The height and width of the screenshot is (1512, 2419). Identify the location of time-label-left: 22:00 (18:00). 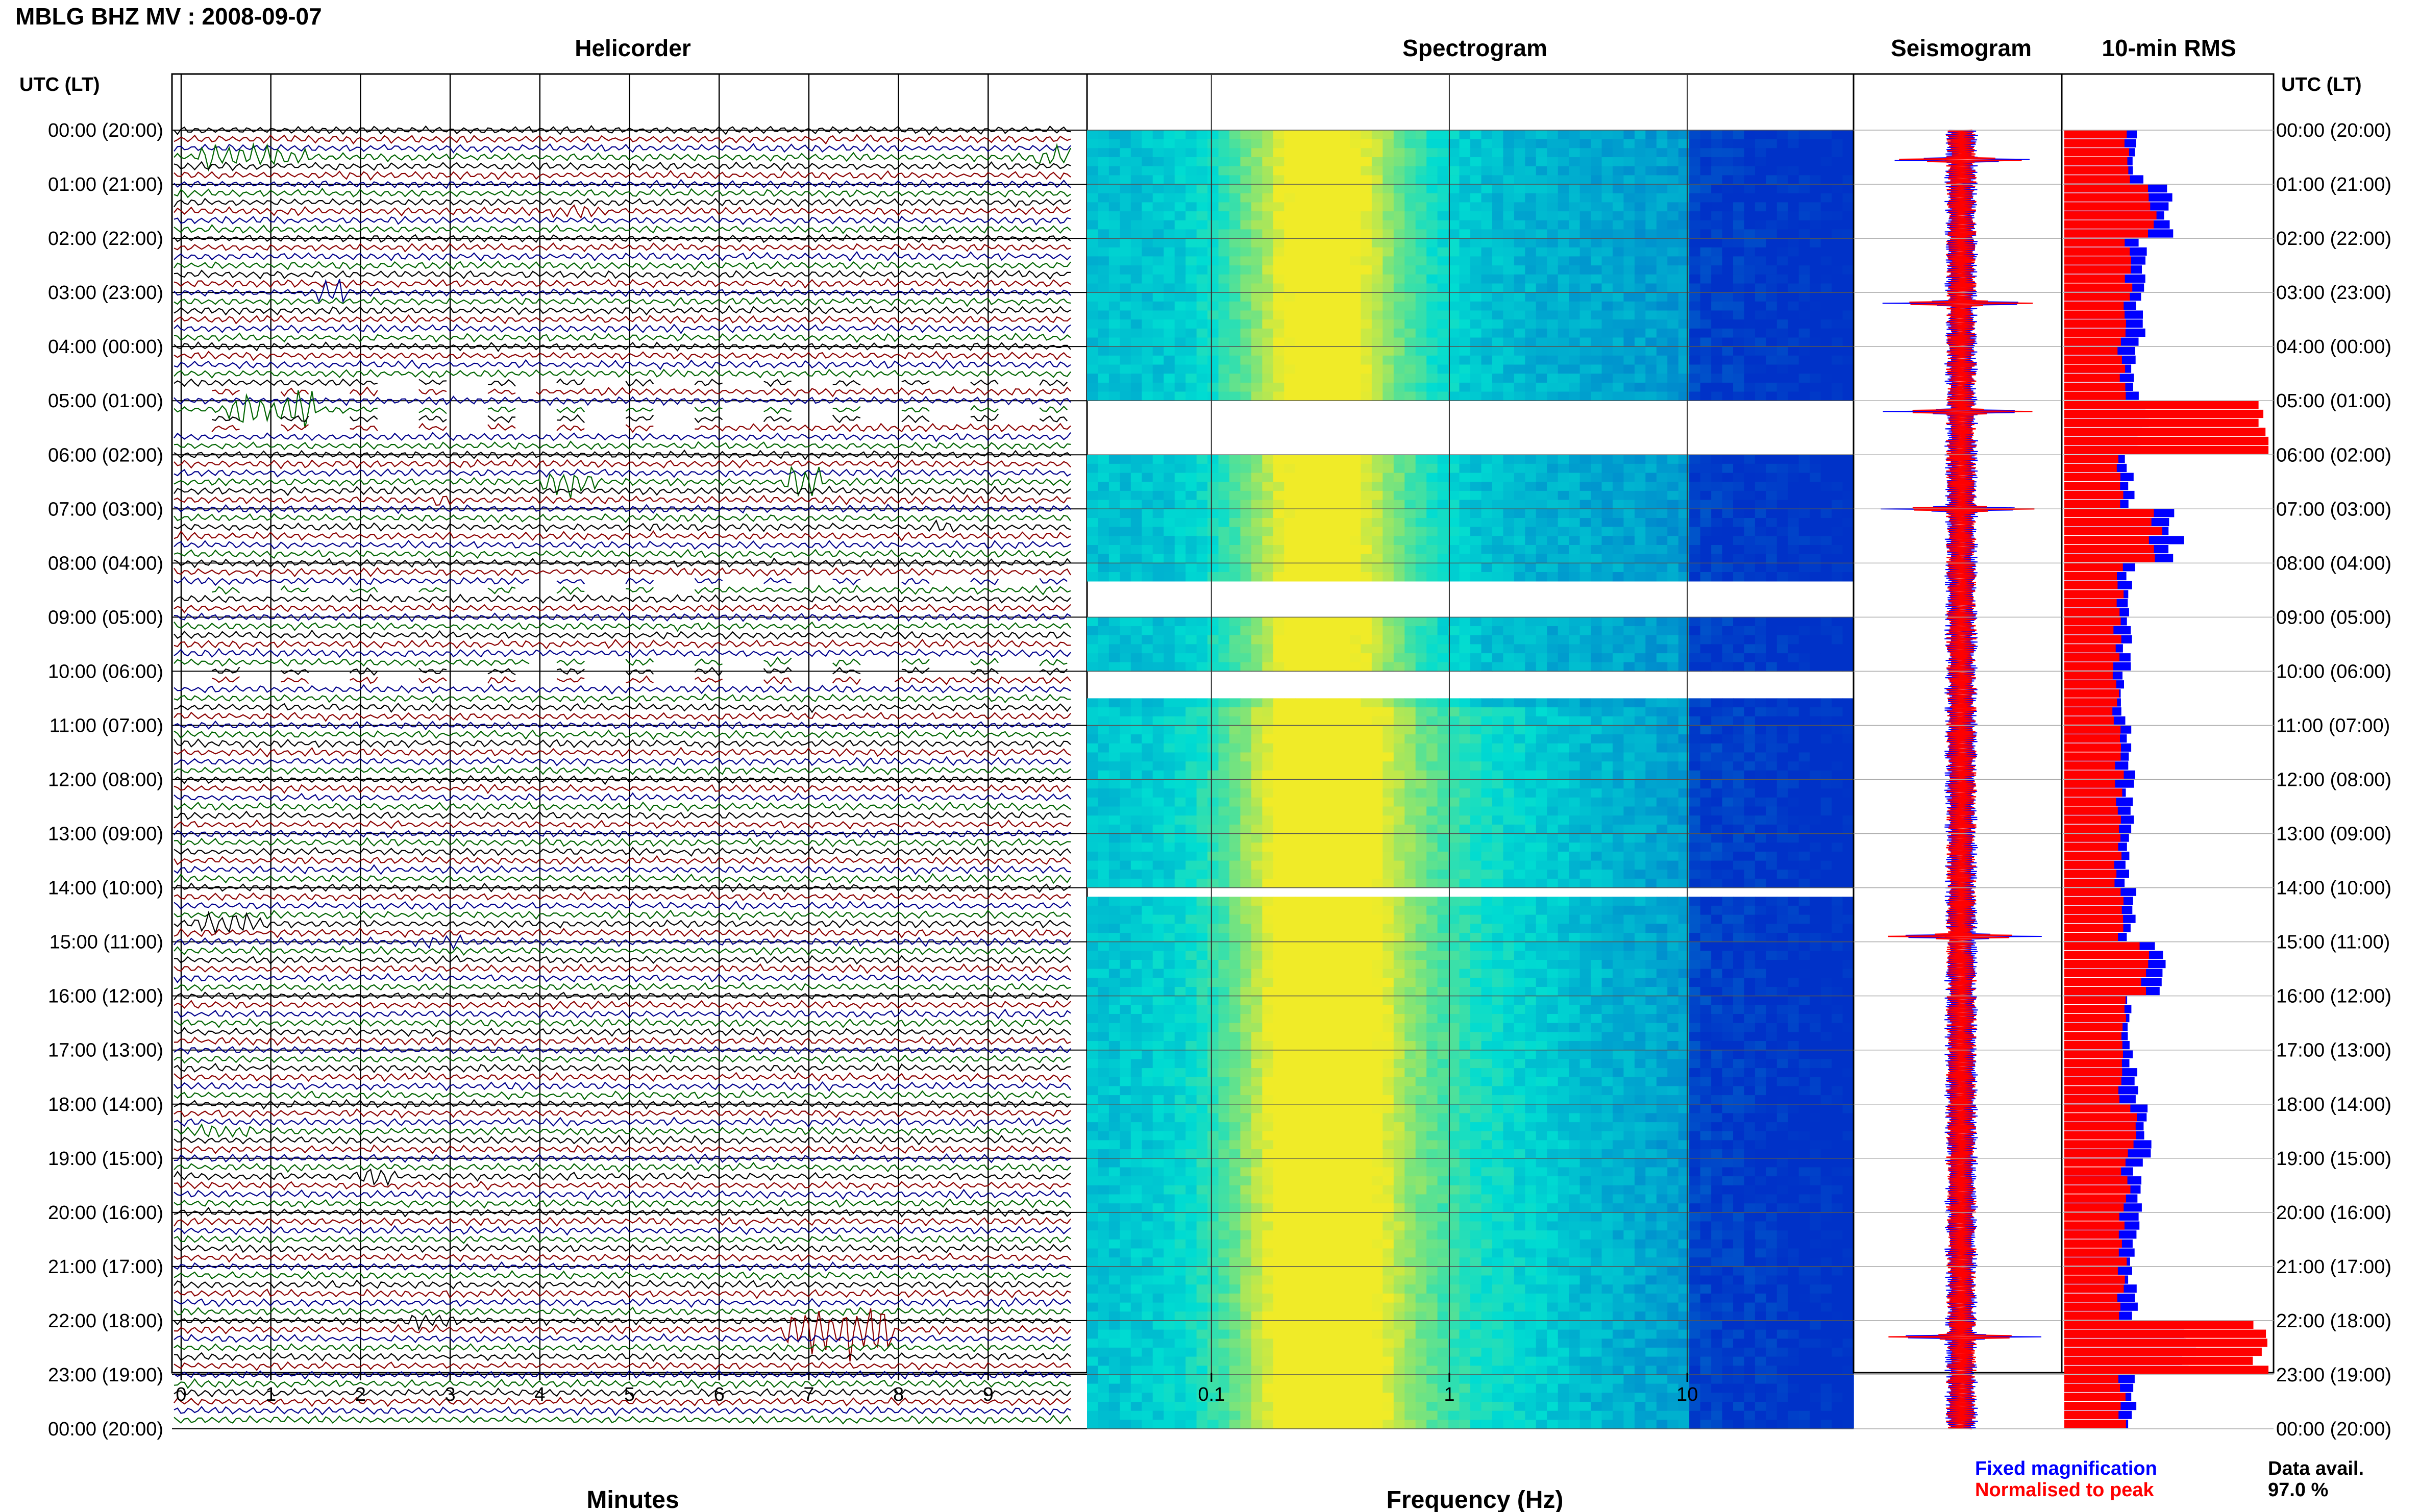
(105, 1321).